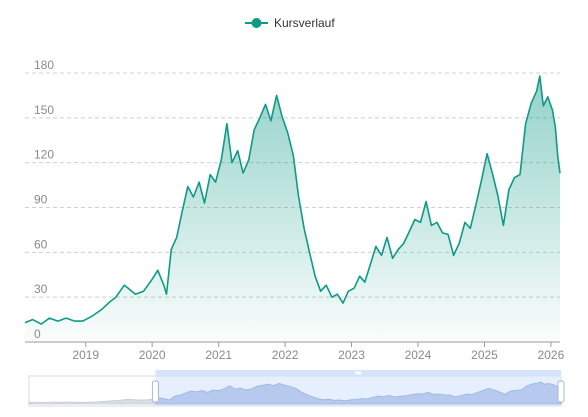  What do you see at coordinates (561, 391) in the screenshot?
I see `zoom-handle-right` at bounding box center [561, 391].